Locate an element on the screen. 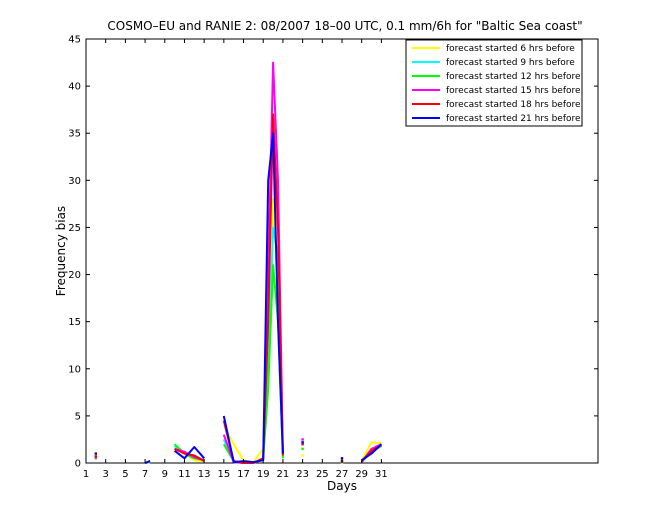 The width and height of the screenshot is (660, 520). x-tick-label: 3 is located at coordinates (106, 474).